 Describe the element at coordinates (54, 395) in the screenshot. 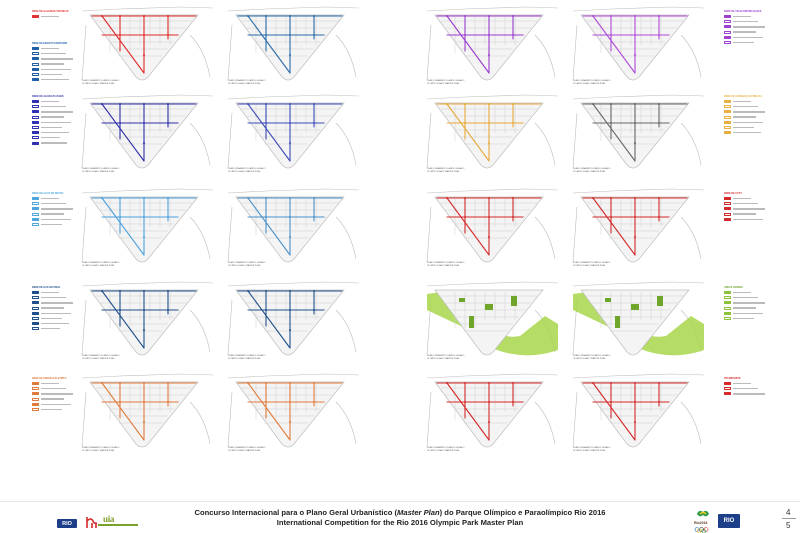

I see `legend-energia: REDE DE ENERGIA ELÉTRICA` at that location.